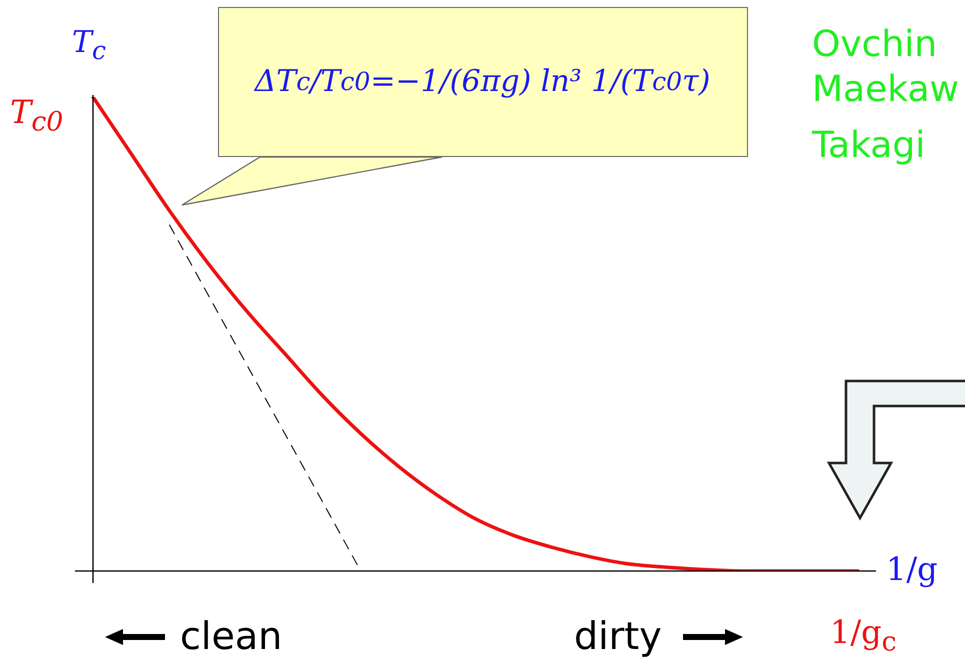  What do you see at coordinates (875, 44) in the screenshot?
I see `text: Ovchin` at bounding box center [875, 44].